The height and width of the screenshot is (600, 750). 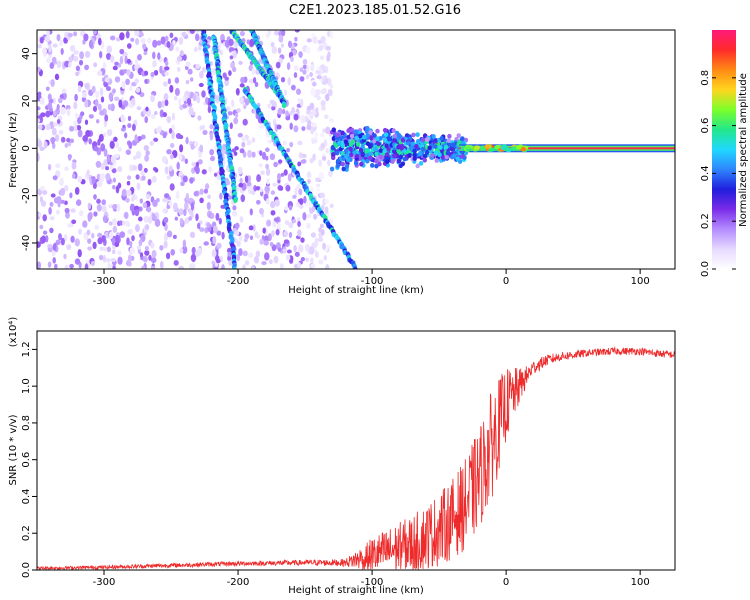 What do you see at coordinates (26, 423) in the screenshot?
I see `snr-y-tick-label: 0.8` at bounding box center [26, 423].